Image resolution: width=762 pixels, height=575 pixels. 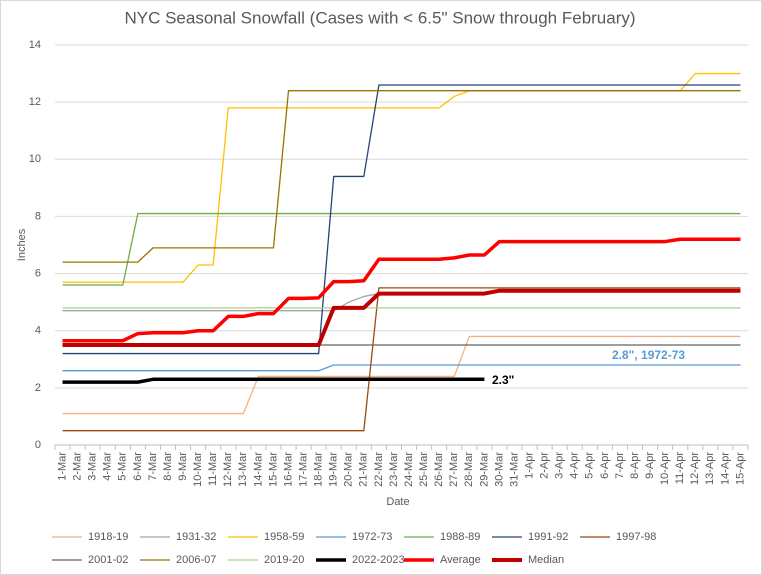 What do you see at coordinates (288, 469) in the screenshot?
I see `x-tick-label: 16-Mar` at bounding box center [288, 469].